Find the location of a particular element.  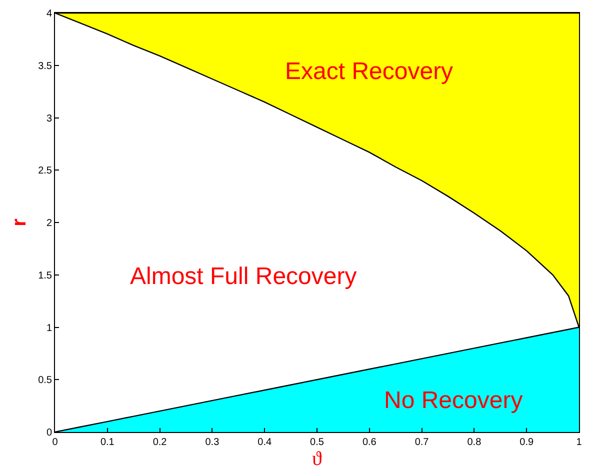

y-tick-label: 2 is located at coordinates (49, 223).